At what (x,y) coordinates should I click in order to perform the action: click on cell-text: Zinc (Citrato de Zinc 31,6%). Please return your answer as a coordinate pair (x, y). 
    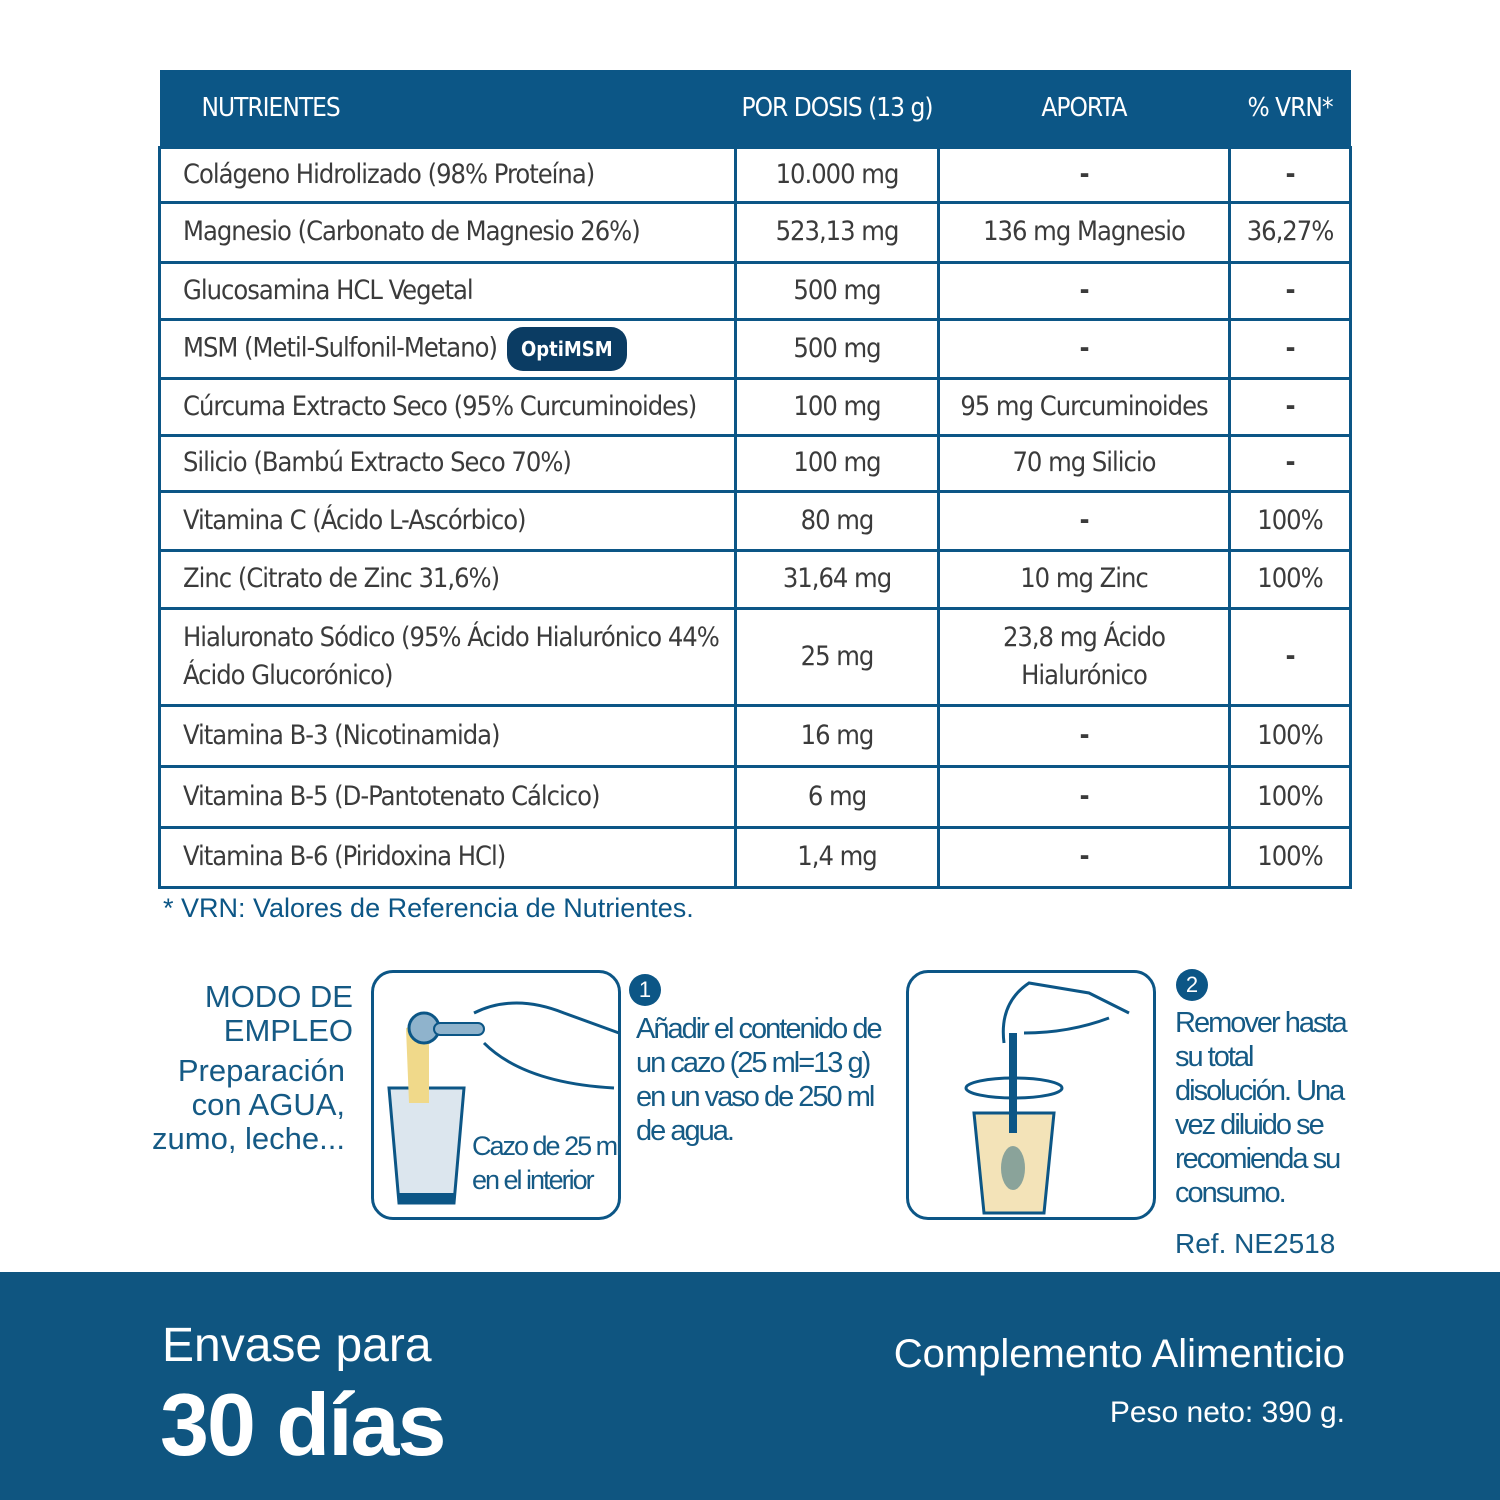
    Looking at the image, I should click on (341, 578).